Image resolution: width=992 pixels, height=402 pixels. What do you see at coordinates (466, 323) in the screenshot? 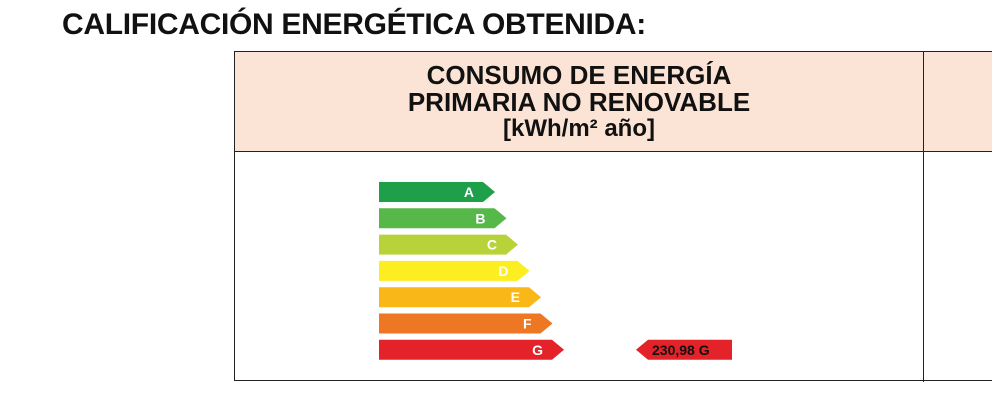
I see `energy-class-bar-f` at bounding box center [466, 323].